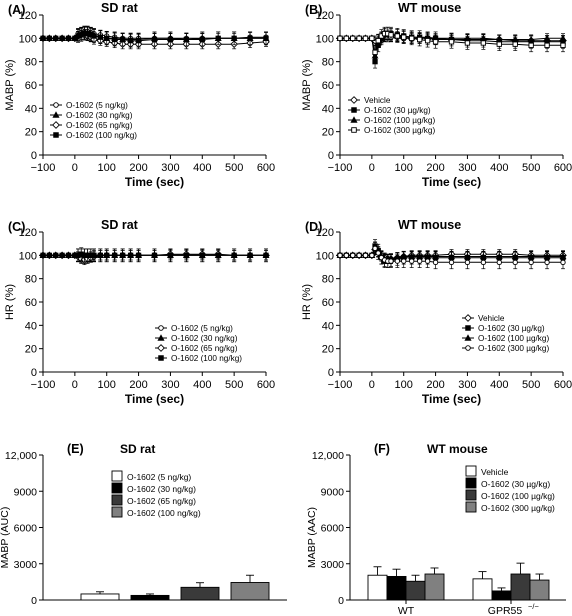 The height and width of the screenshot is (616, 572). I want to click on y-tick-label: 3000, so click(333, 565).